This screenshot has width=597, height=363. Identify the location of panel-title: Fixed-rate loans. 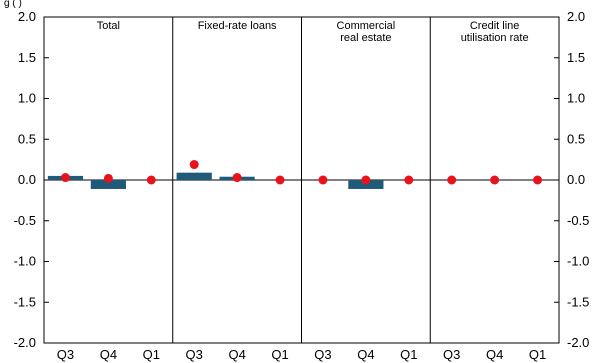
(237, 26).